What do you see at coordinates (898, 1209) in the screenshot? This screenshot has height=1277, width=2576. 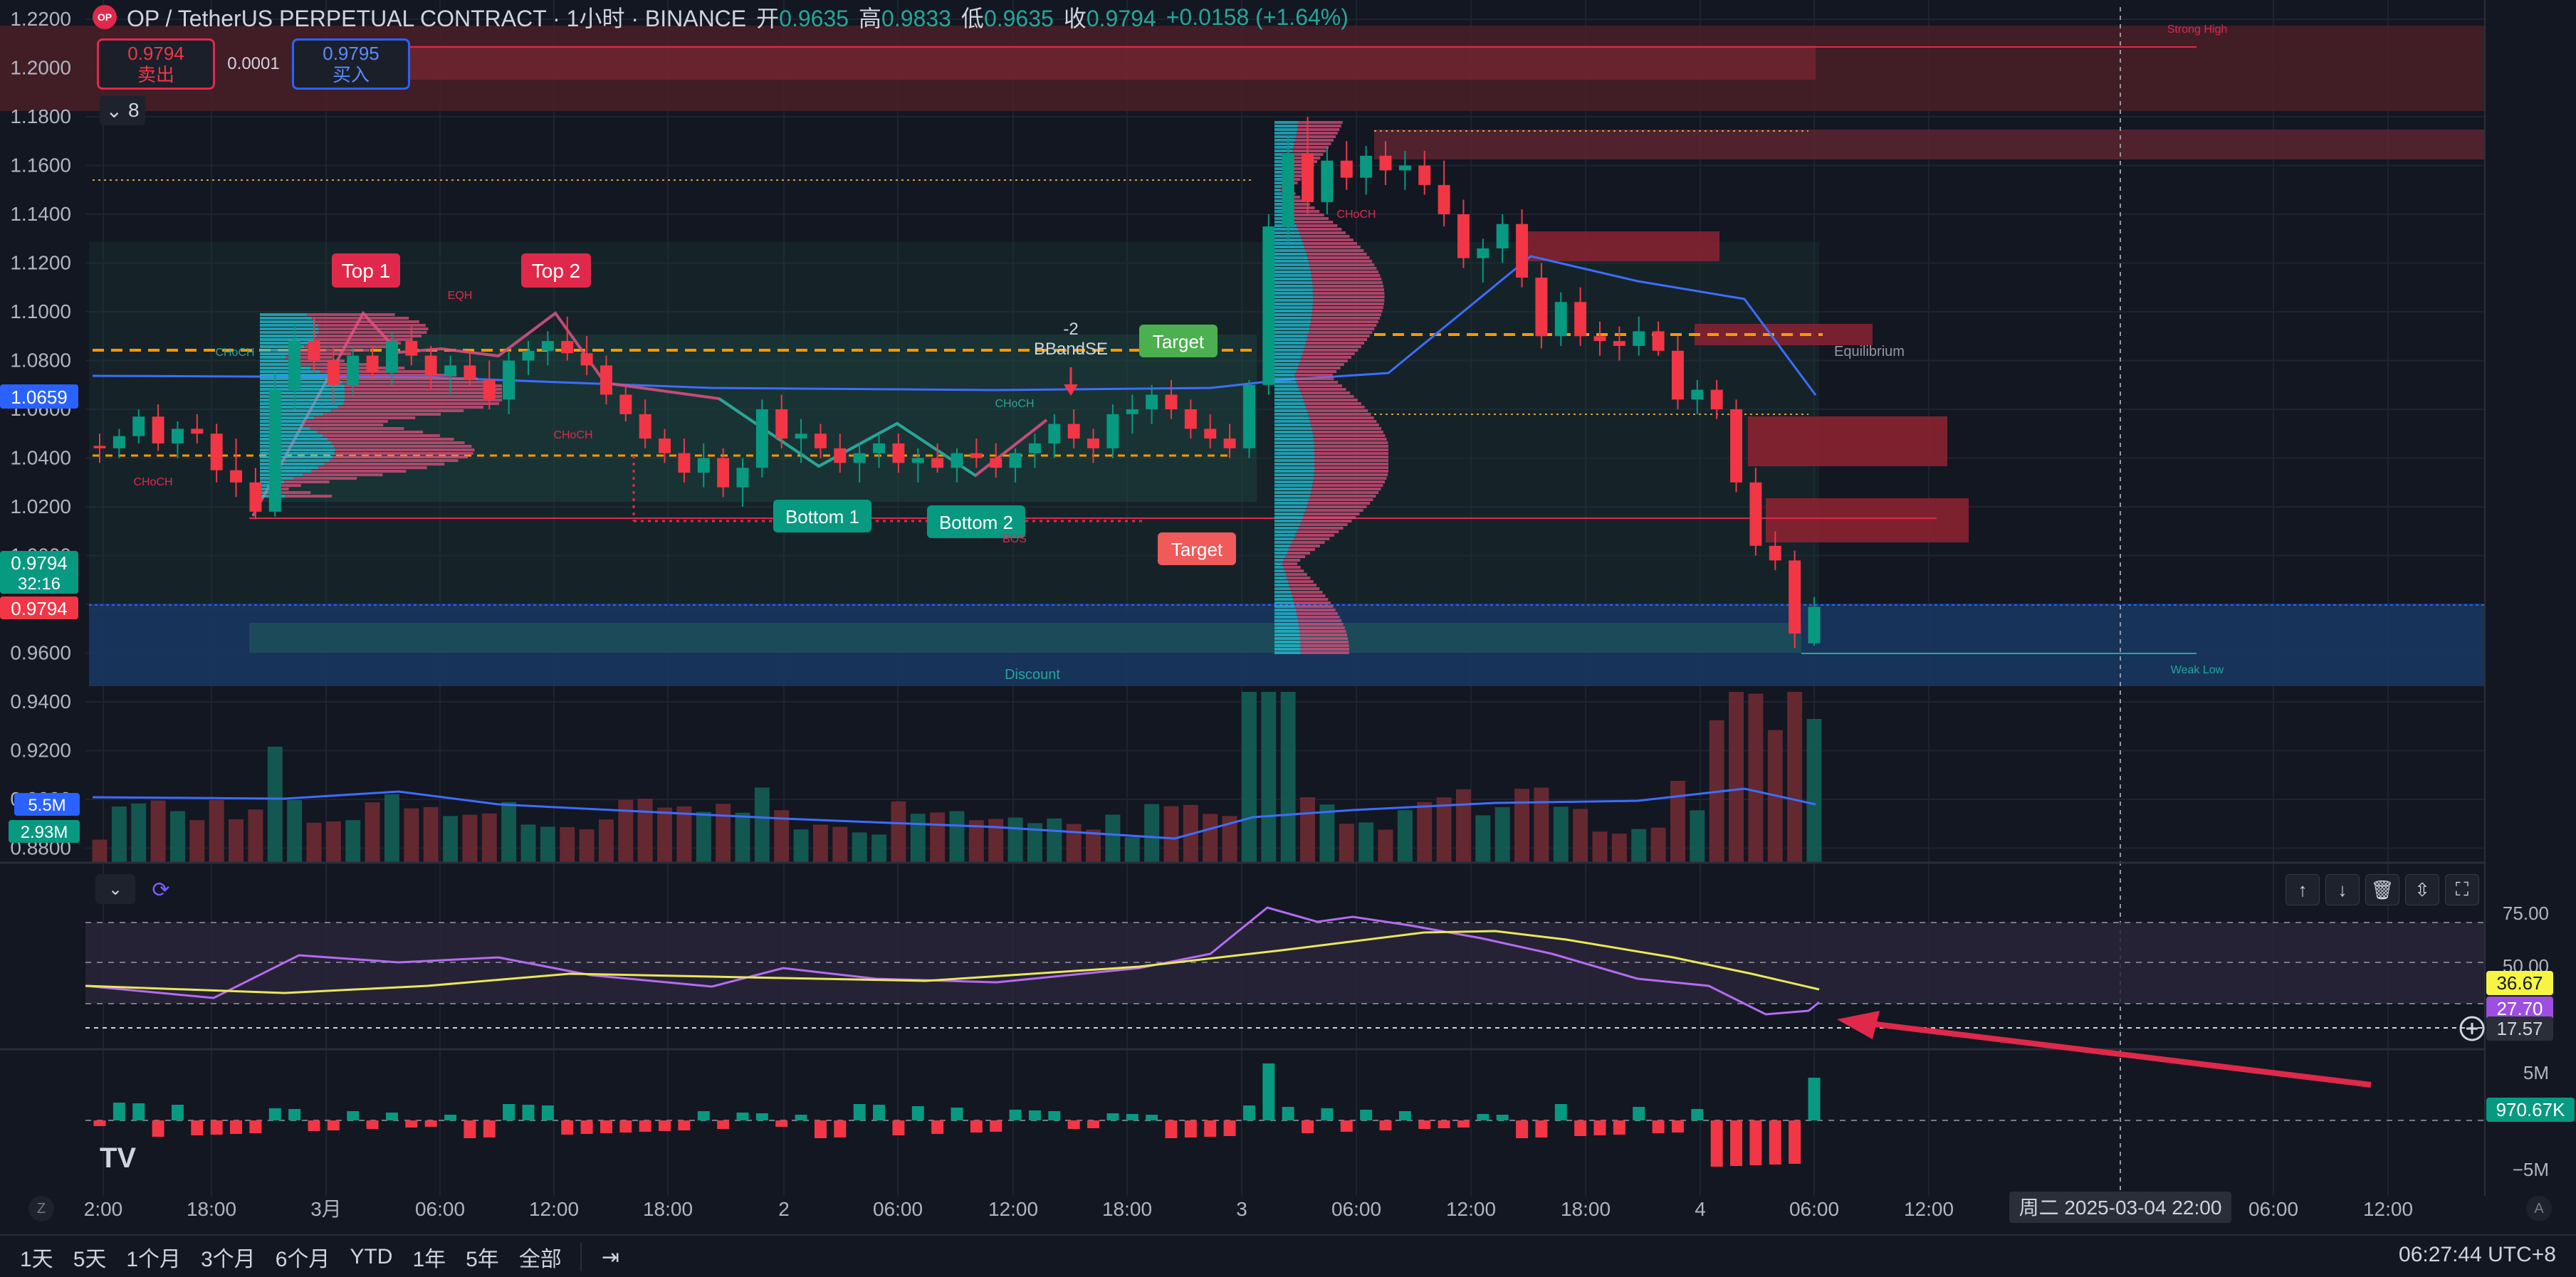 I see `time-tick: 06:00` at bounding box center [898, 1209].